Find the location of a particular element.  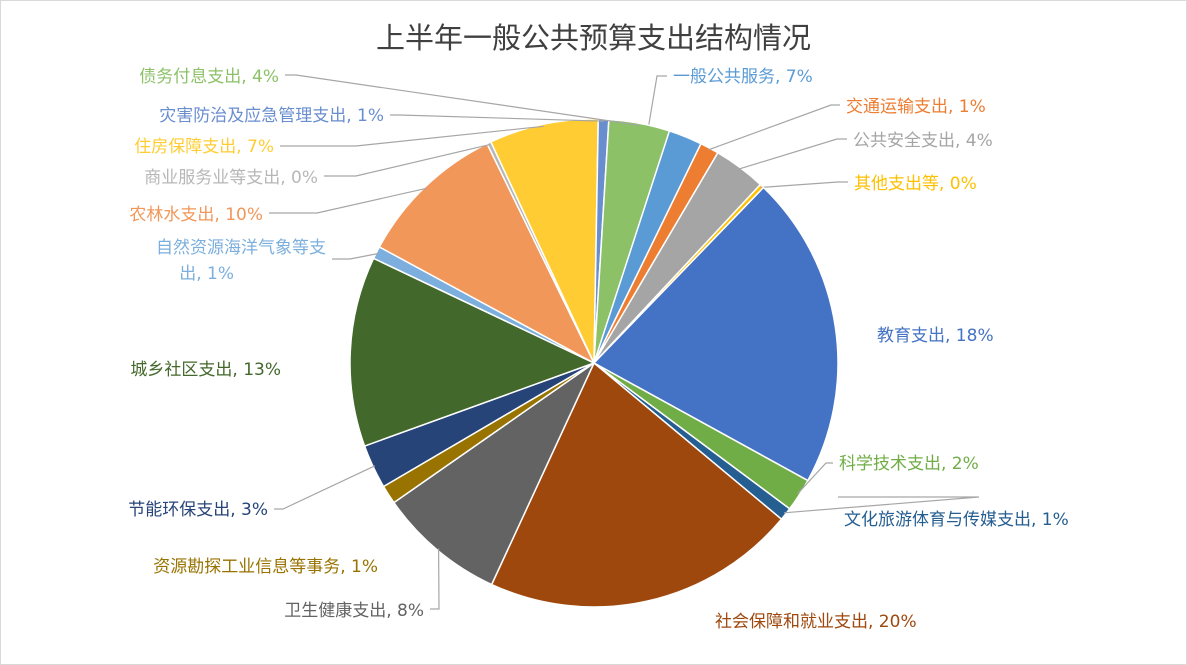

slice-label: 城乡社区支出, 13% is located at coordinates (205, 370).